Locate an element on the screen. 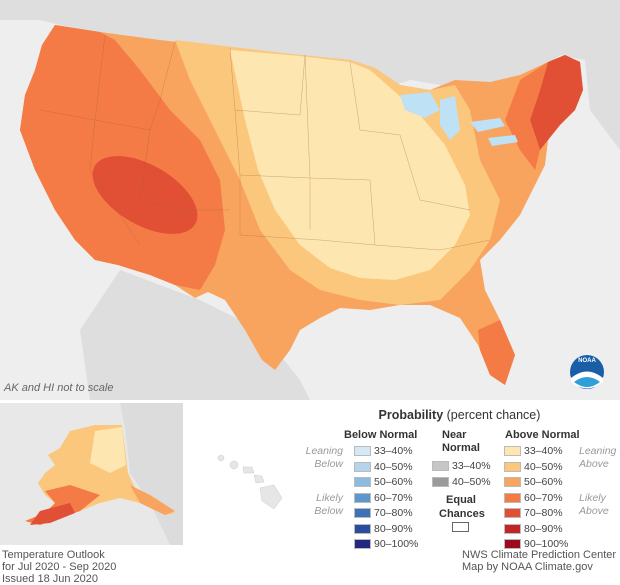  legend-title-bold: Probability is located at coordinates (411, 415).